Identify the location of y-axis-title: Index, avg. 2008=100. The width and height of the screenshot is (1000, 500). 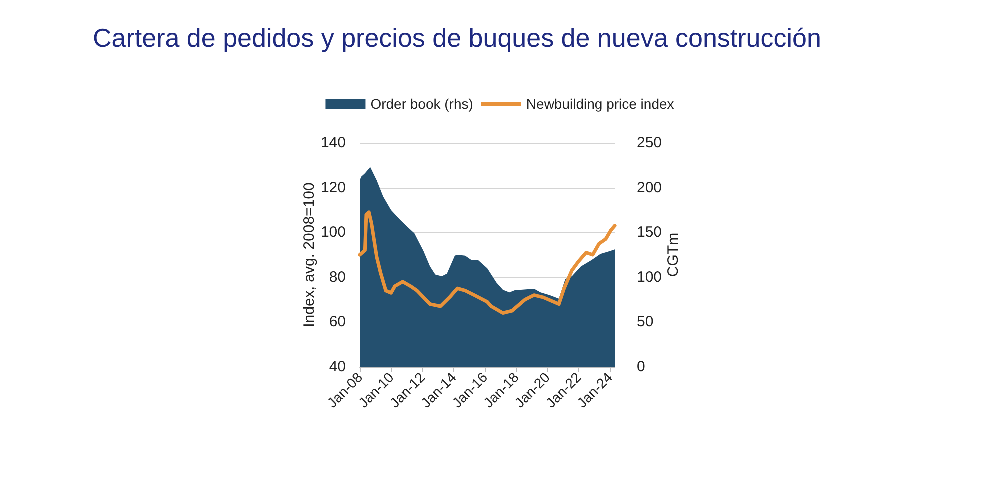
(309, 255).